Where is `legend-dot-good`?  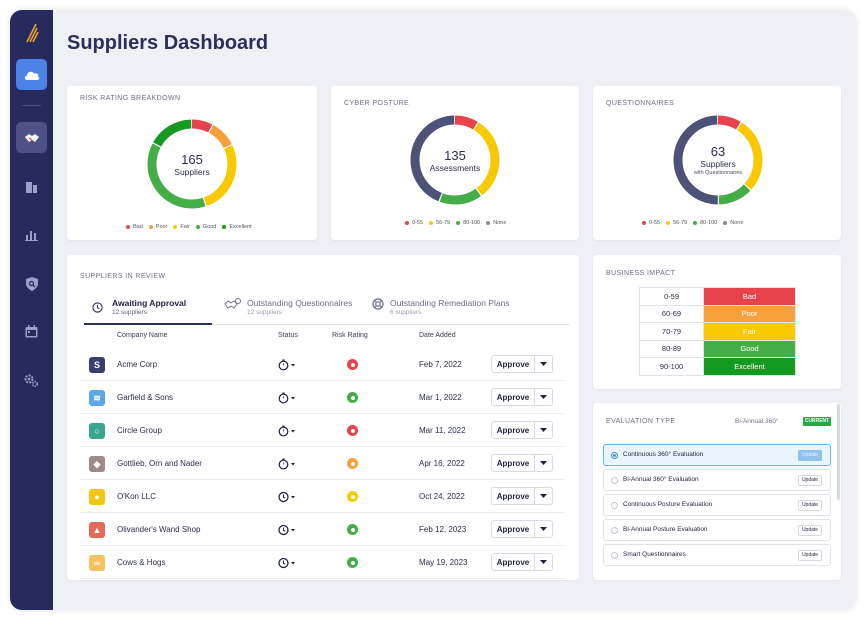
legend-dot-good is located at coordinates (197, 227).